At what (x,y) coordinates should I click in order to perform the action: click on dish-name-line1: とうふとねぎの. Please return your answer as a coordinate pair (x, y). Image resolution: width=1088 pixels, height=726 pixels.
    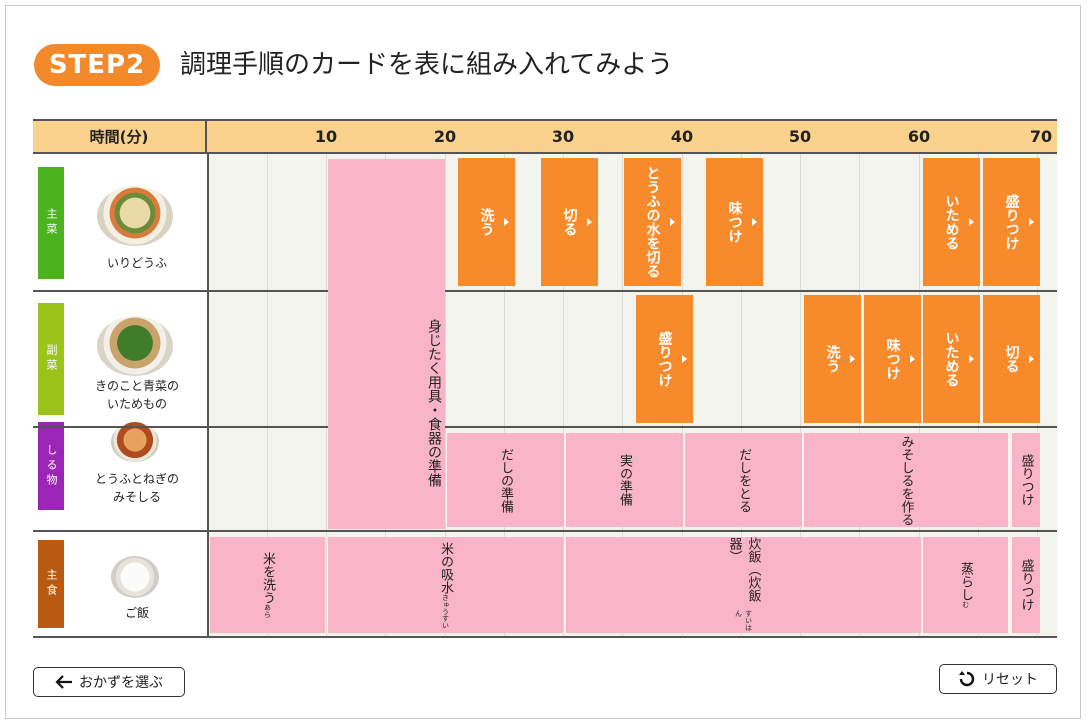
    Looking at the image, I should click on (136, 479).